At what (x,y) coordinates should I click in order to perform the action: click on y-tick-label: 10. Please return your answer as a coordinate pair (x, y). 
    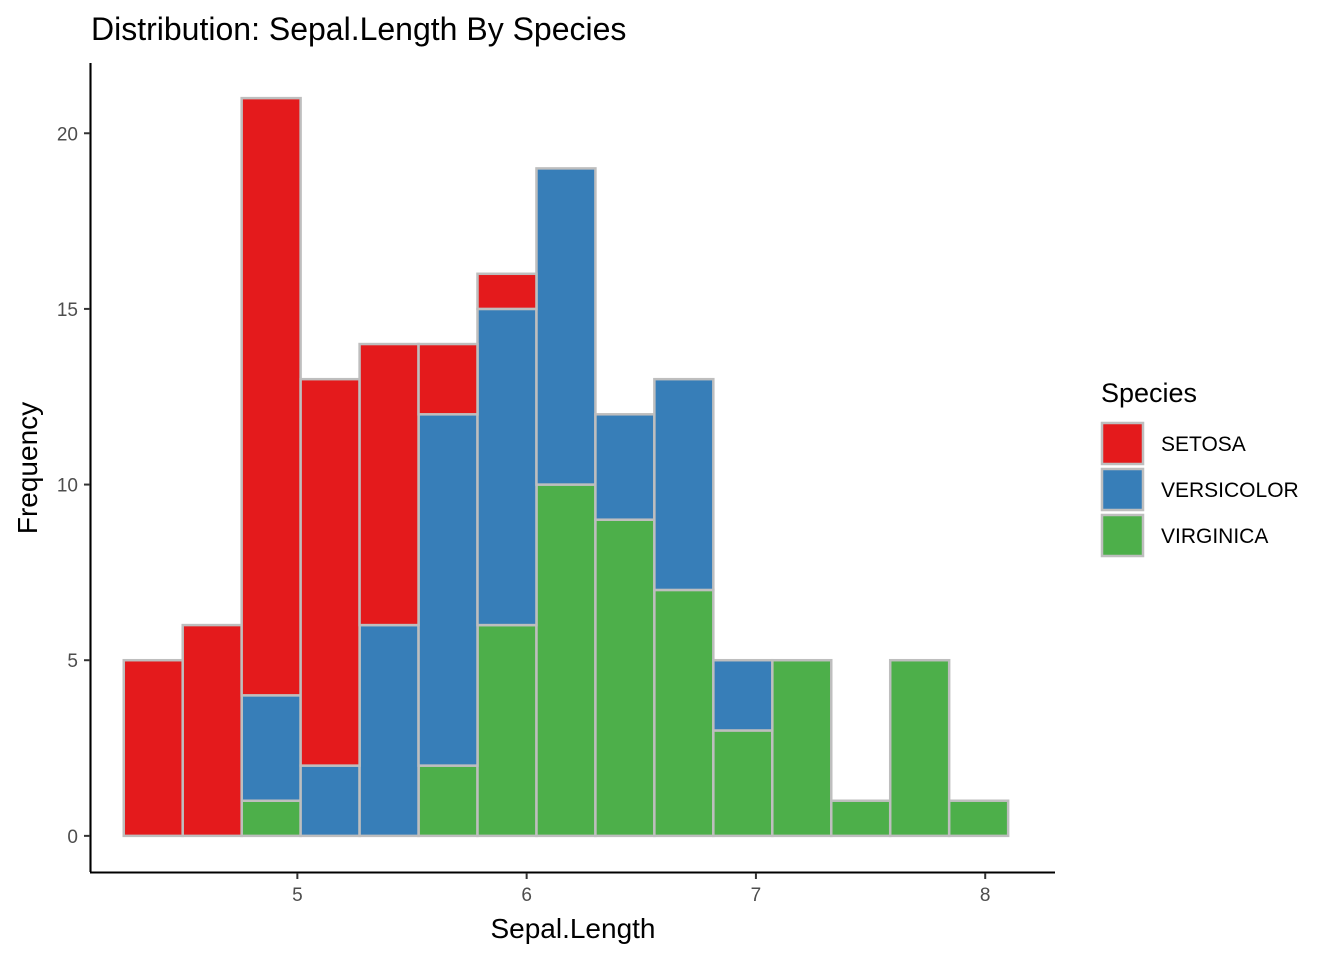
    Looking at the image, I should click on (67, 486).